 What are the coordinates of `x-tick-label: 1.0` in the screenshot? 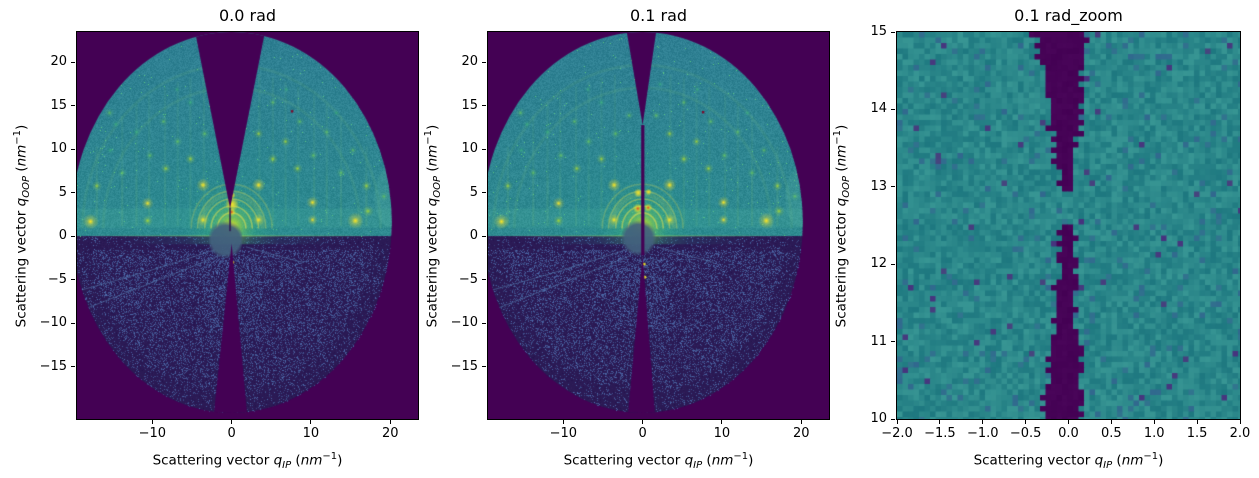 It's located at (1154, 433).